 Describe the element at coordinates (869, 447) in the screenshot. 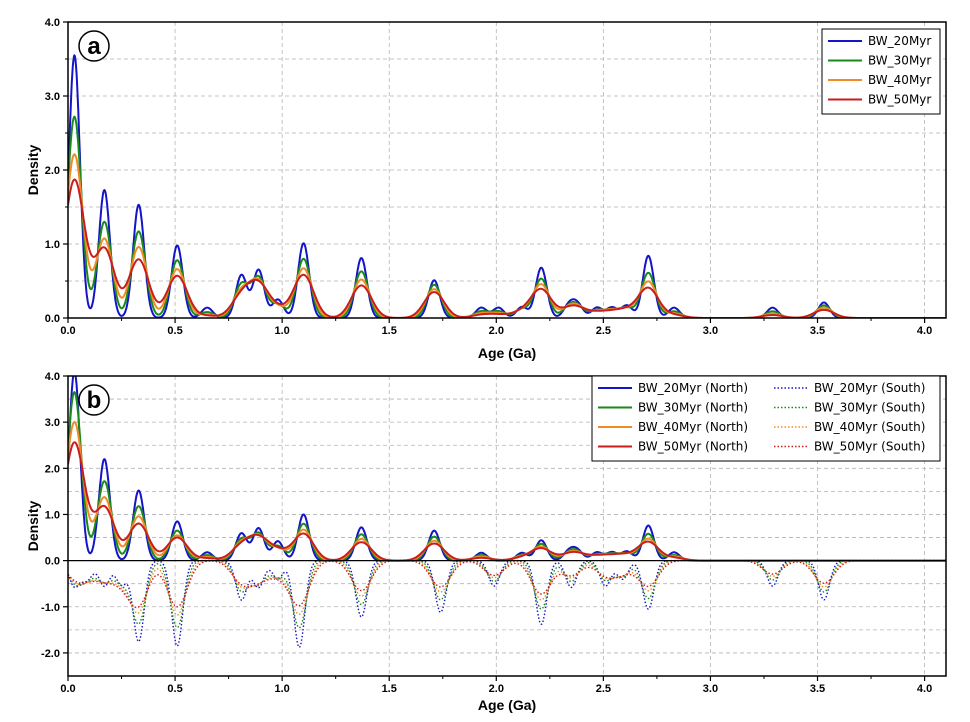

I see `legend-label: BW_50Myr (South)` at that location.